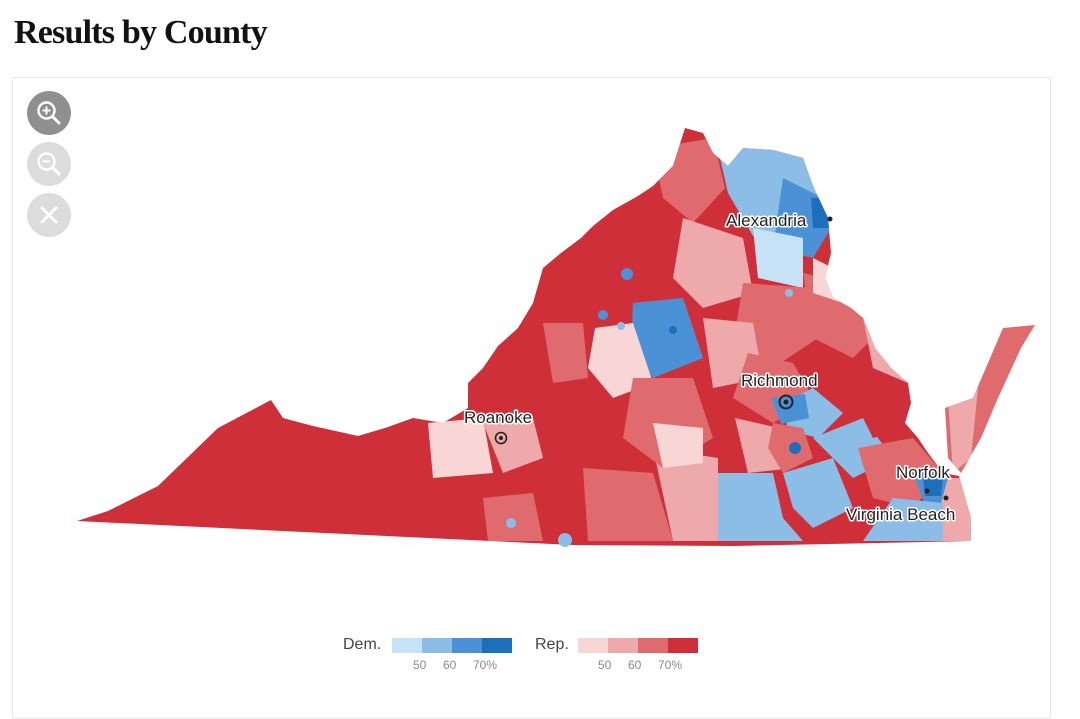  Describe the element at coordinates (713, 263) in the screenshot. I see `piedmont-north-region` at that location.